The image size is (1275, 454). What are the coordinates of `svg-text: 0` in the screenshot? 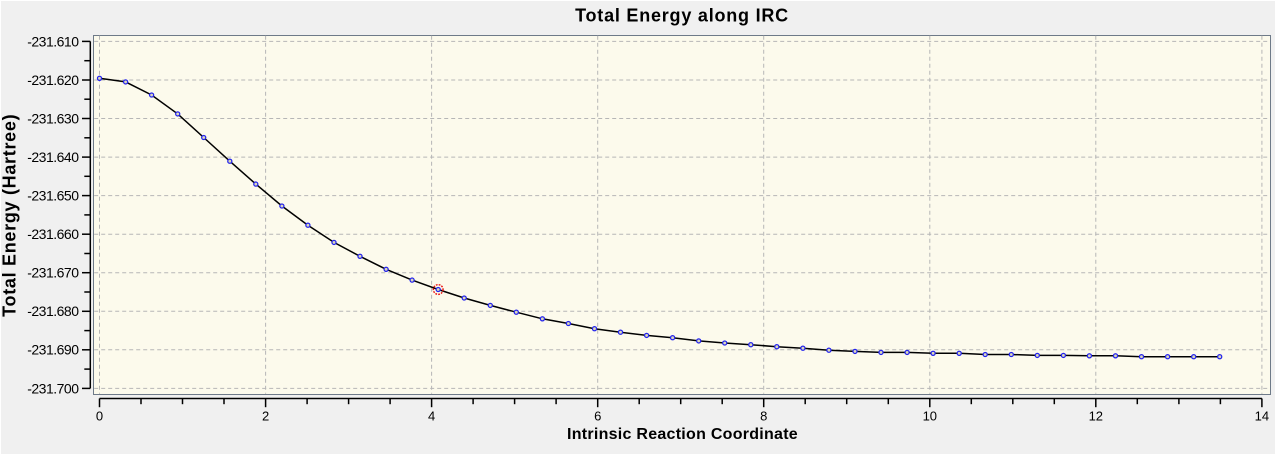 It's located at (99, 416).